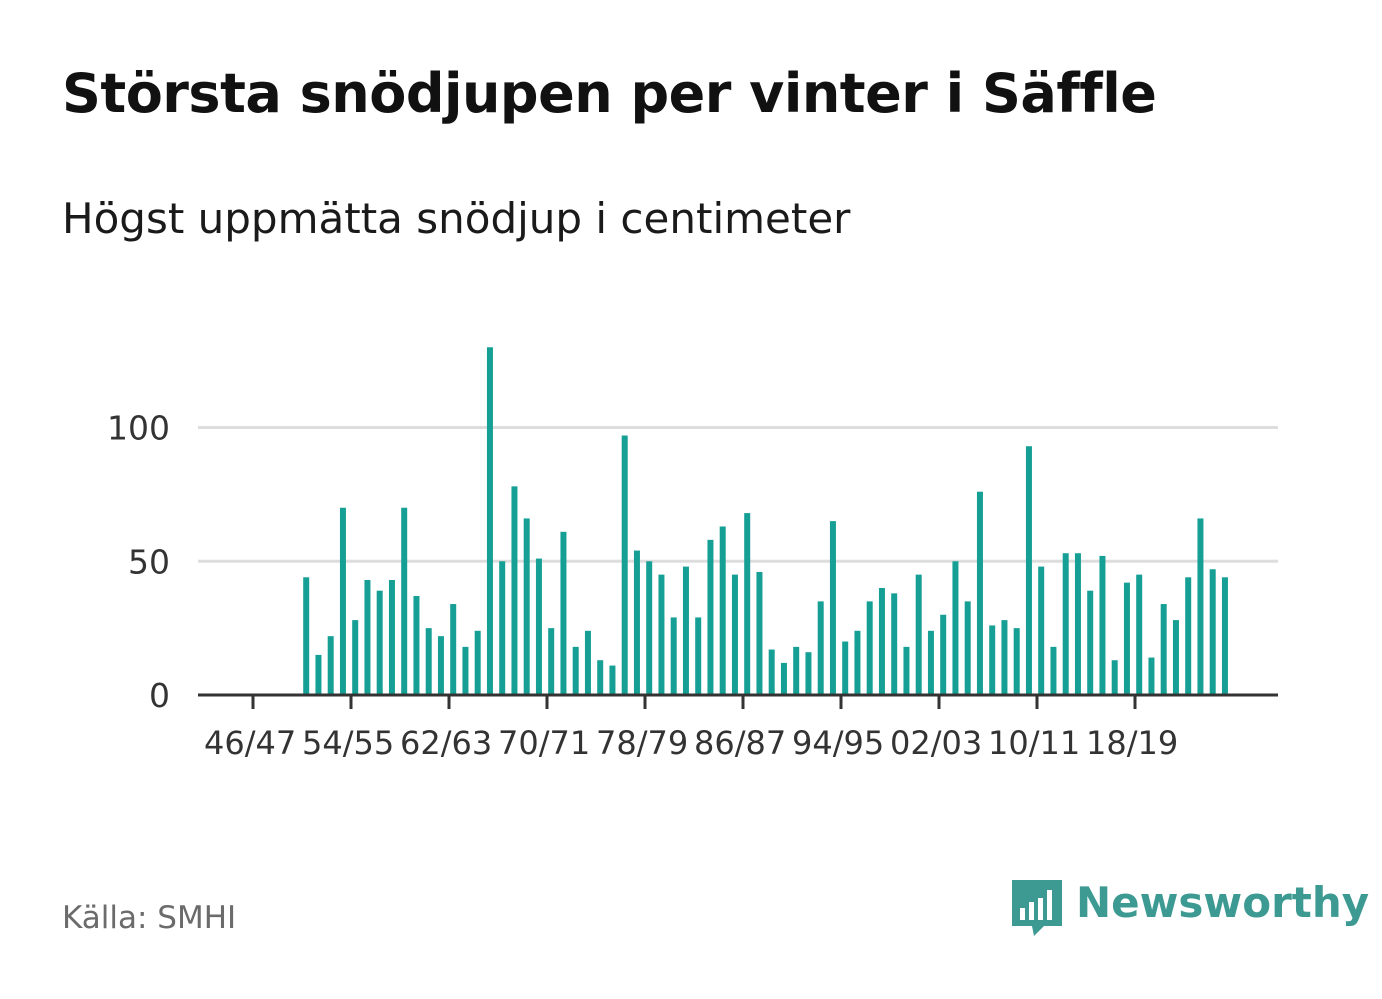 The image size is (1382, 999). What do you see at coordinates (612, 680) in the screenshot?
I see `bar-75/76` at bounding box center [612, 680].